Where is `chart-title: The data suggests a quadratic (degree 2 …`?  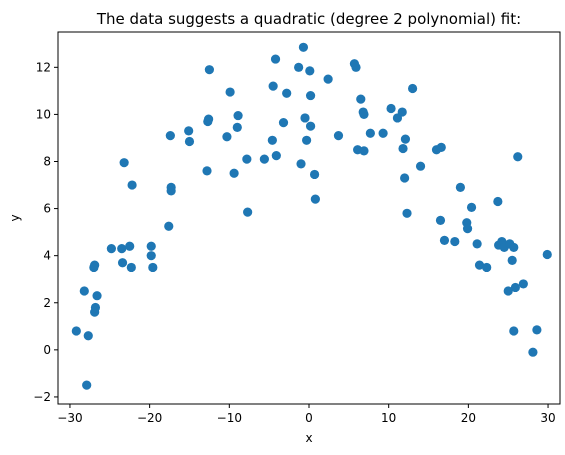 chart-title: The data suggests a quadratic (degree 2 … is located at coordinates (308, 19).